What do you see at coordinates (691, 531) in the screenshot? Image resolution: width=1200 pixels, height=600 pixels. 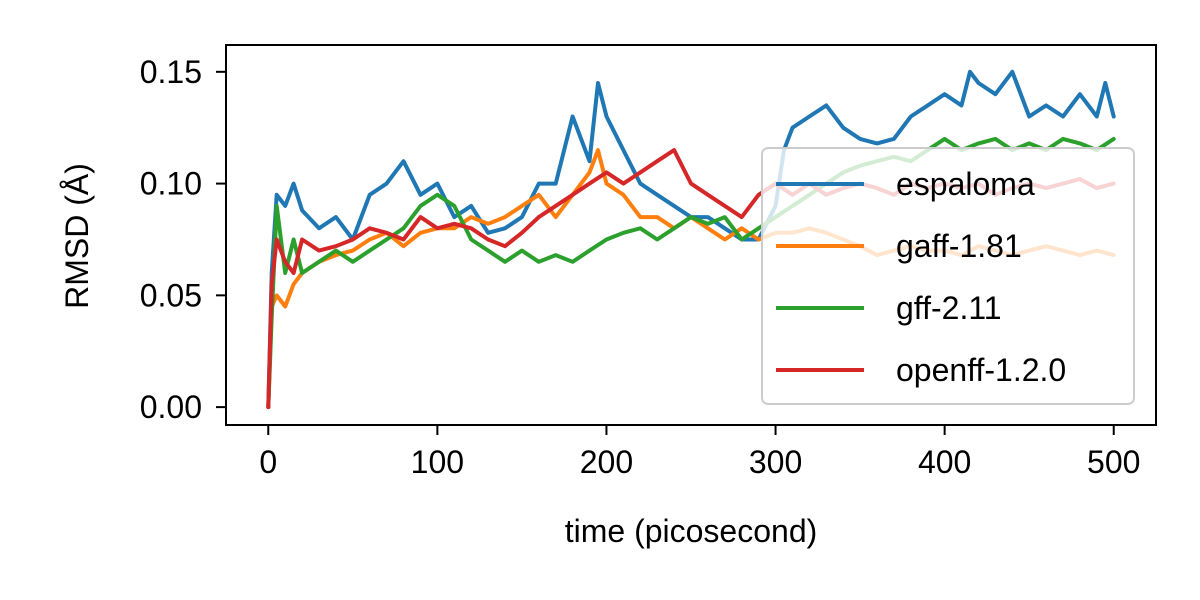 I see `x-axis-label: time (picosecond)` at bounding box center [691, 531].